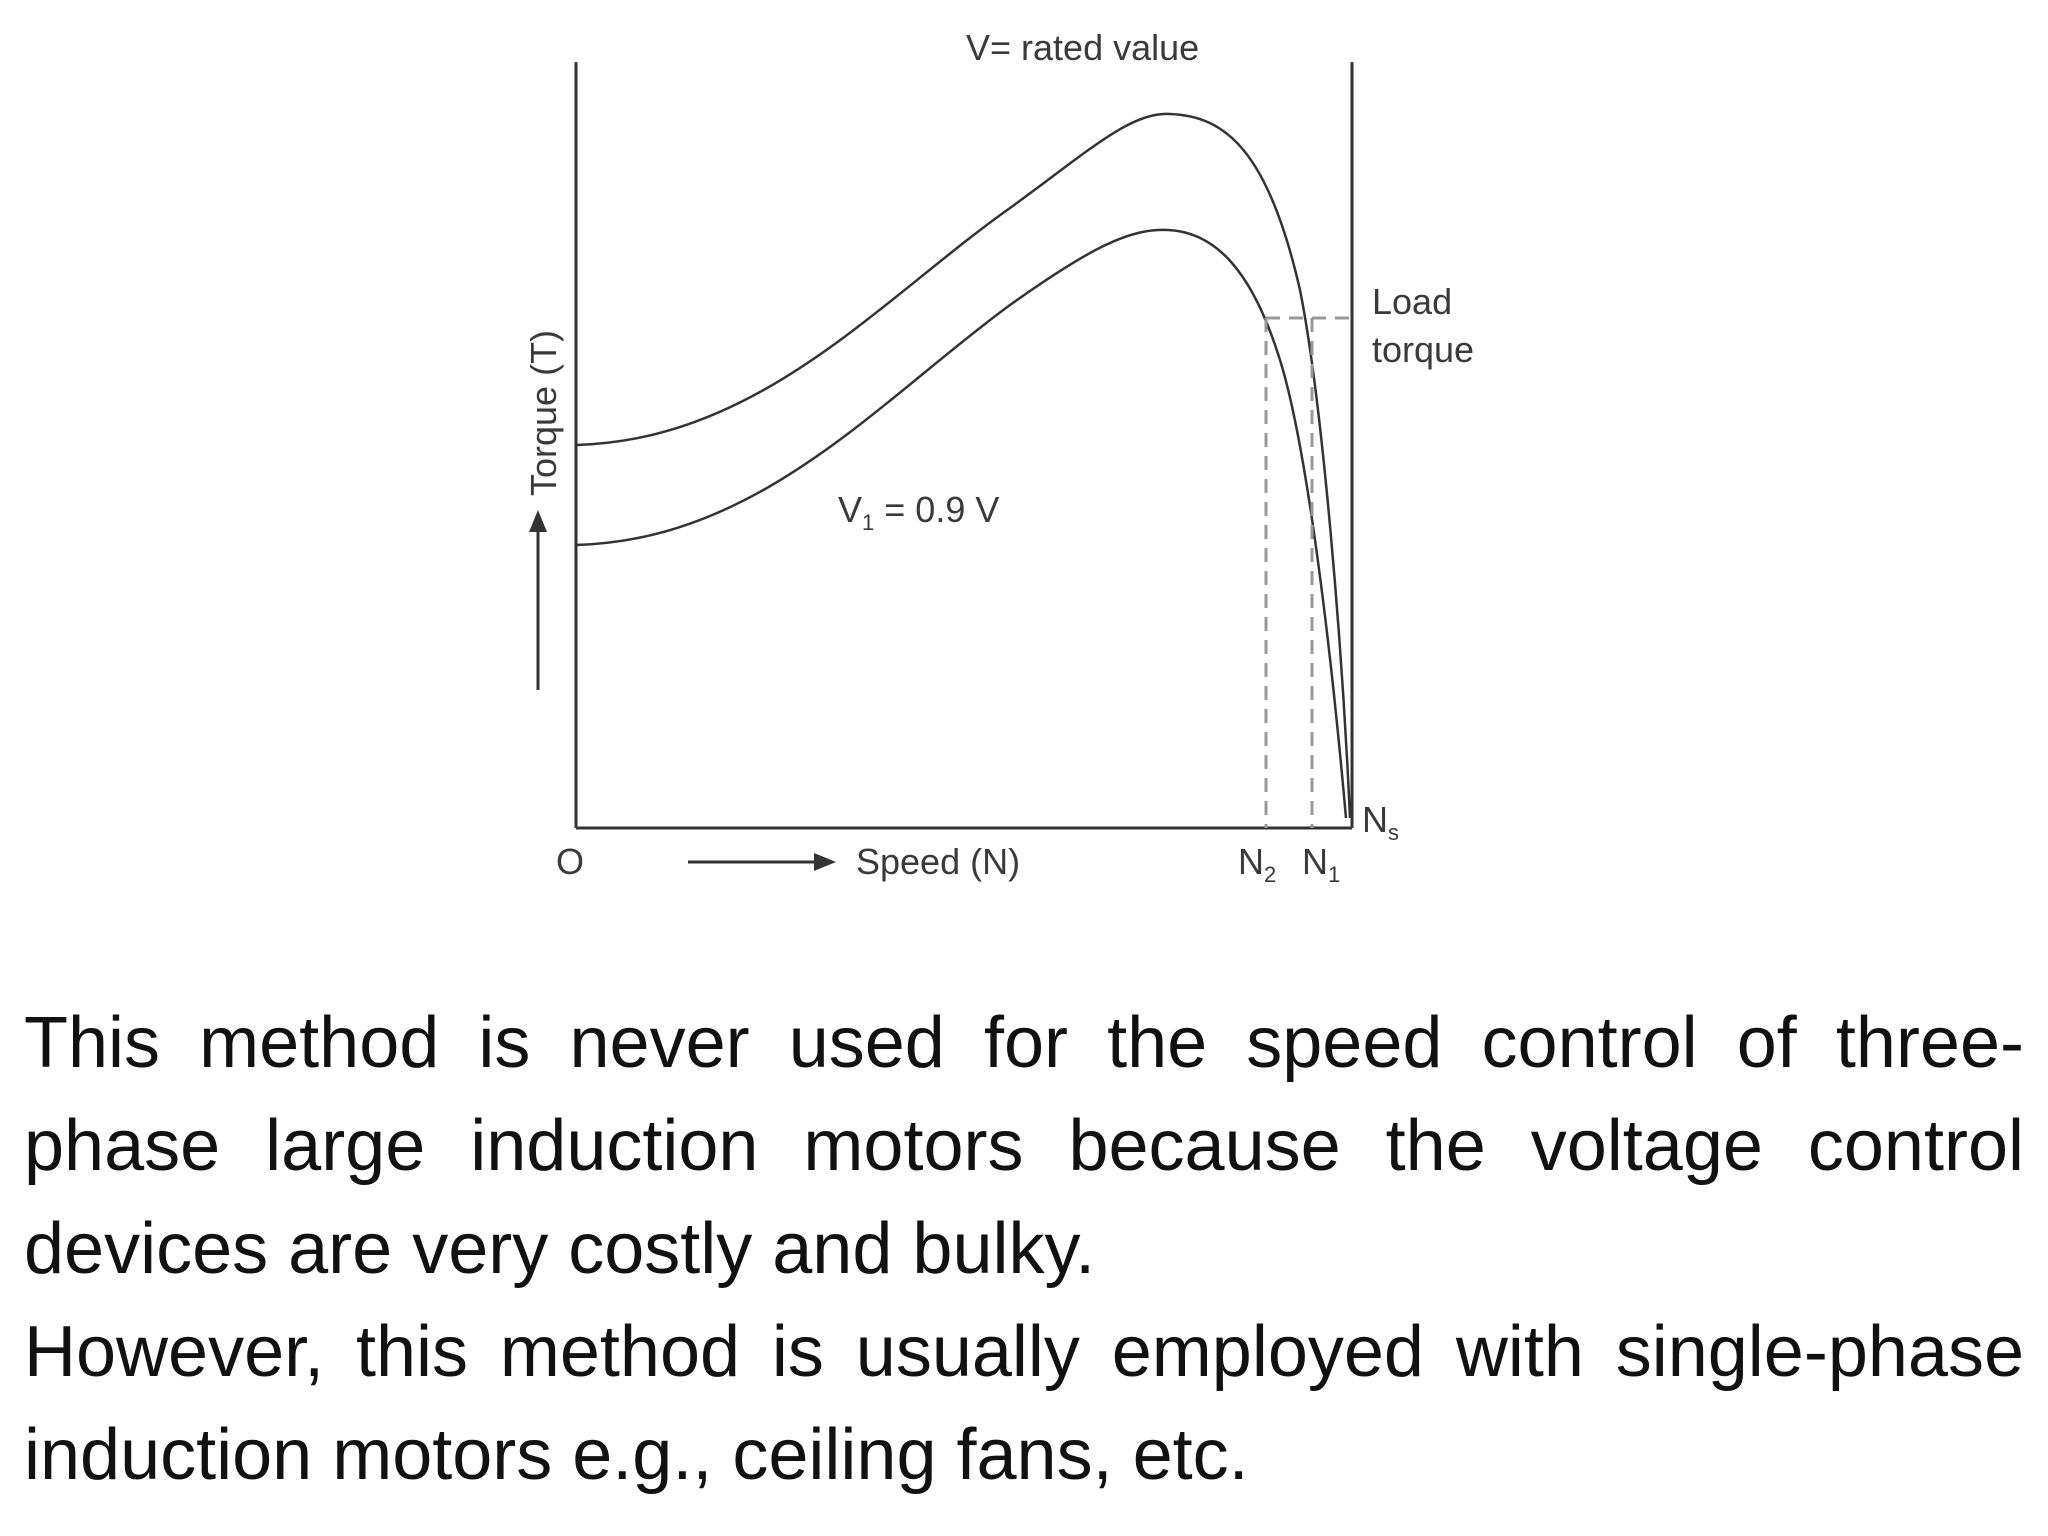 The height and width of the screenshot is (1536, 2048). What do you see at coordinates (1082, 47) in the screenshot?
I see `rated-voltage-label: V= rated value` at bounding box center [1082, 47].